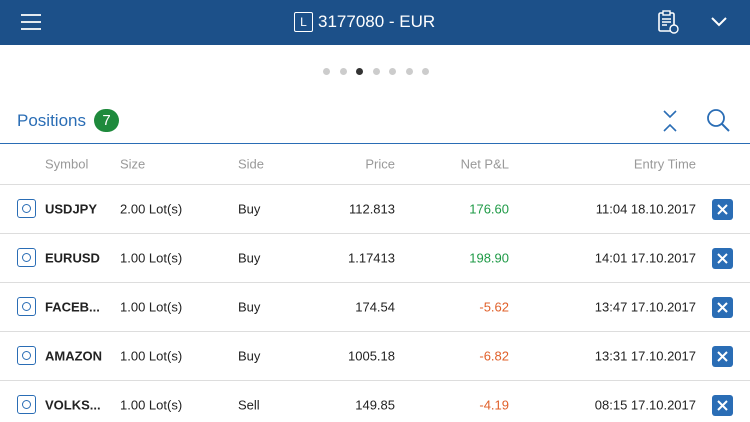 Image resolution: width=750 pixels, height=422 pixels. Describe the element at coordinates (74, 356) in the screenshot. I see `symbol: AMAZON` at that location.